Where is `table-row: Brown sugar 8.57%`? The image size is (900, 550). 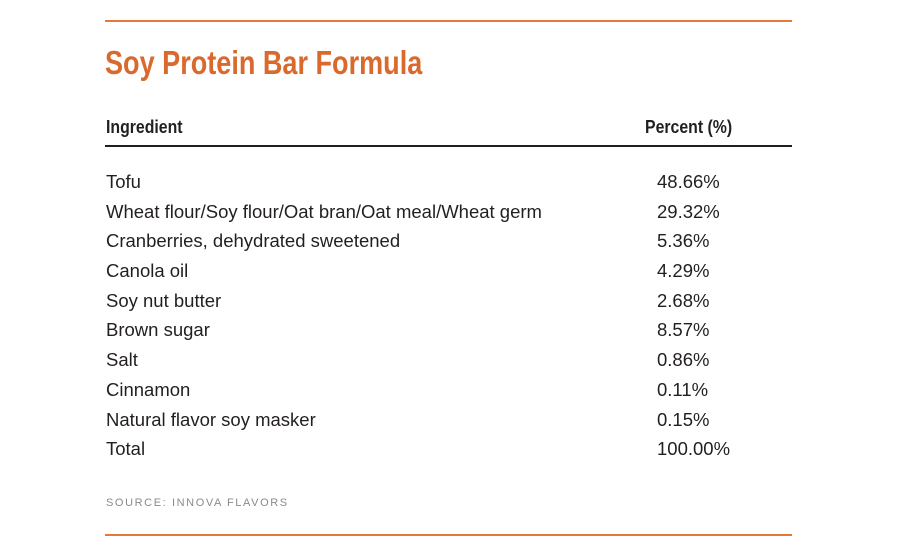 table-row: Brown sugar 8.57% is located at coordinates (450, 334).